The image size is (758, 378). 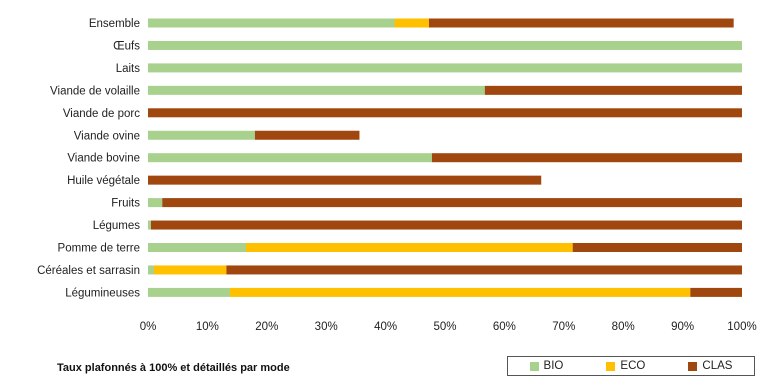 I want to click on bar-legumineuses-bio, so click(x=189, y=292).